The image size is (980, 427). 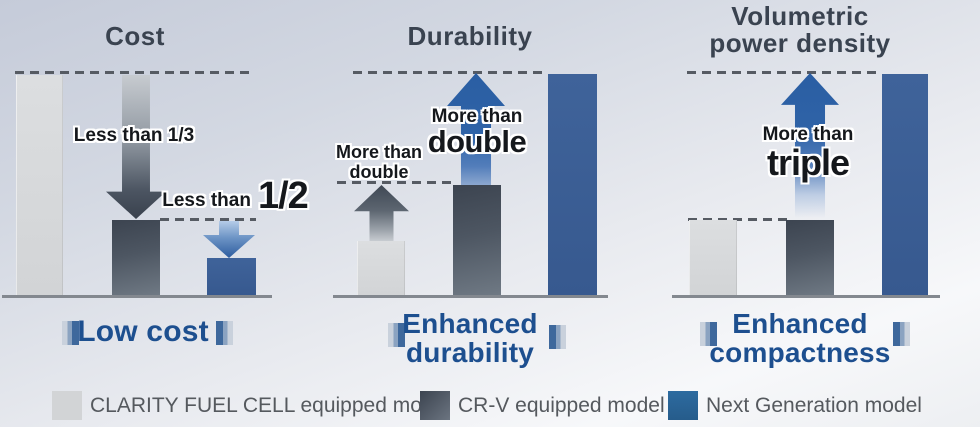 What do you see at coordinates (229, 239) in the screenshot?
I see `cost-decrease-arrow-blue-icon` at bounding box center [229, 239].